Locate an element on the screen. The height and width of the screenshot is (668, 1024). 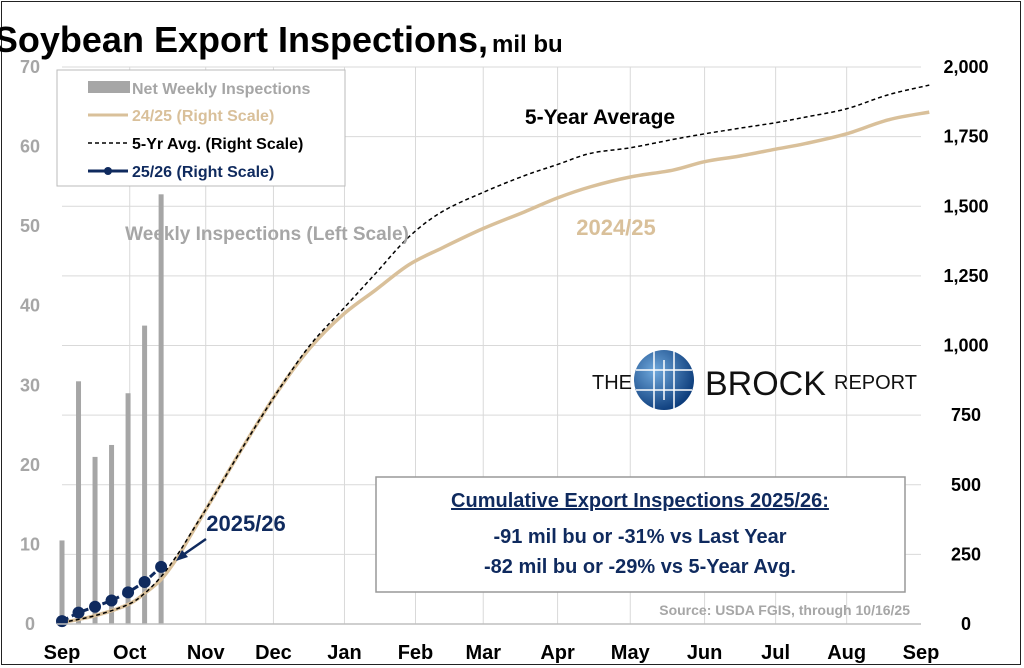
x-tick-label: Nov is located at coordinates (206, 653).